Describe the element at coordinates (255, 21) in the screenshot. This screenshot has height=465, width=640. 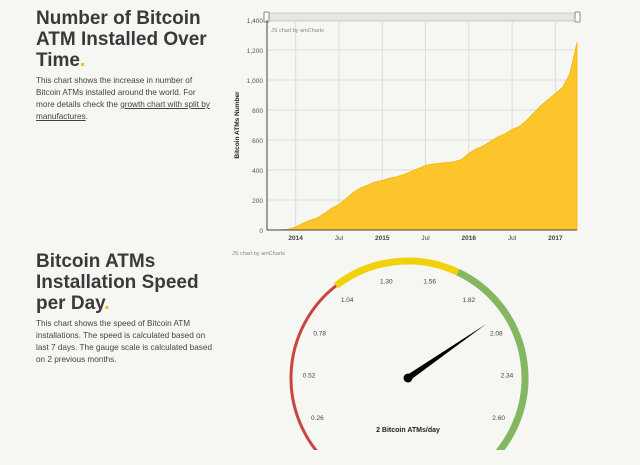
I see `y-tick-label: 1,400` at that location.